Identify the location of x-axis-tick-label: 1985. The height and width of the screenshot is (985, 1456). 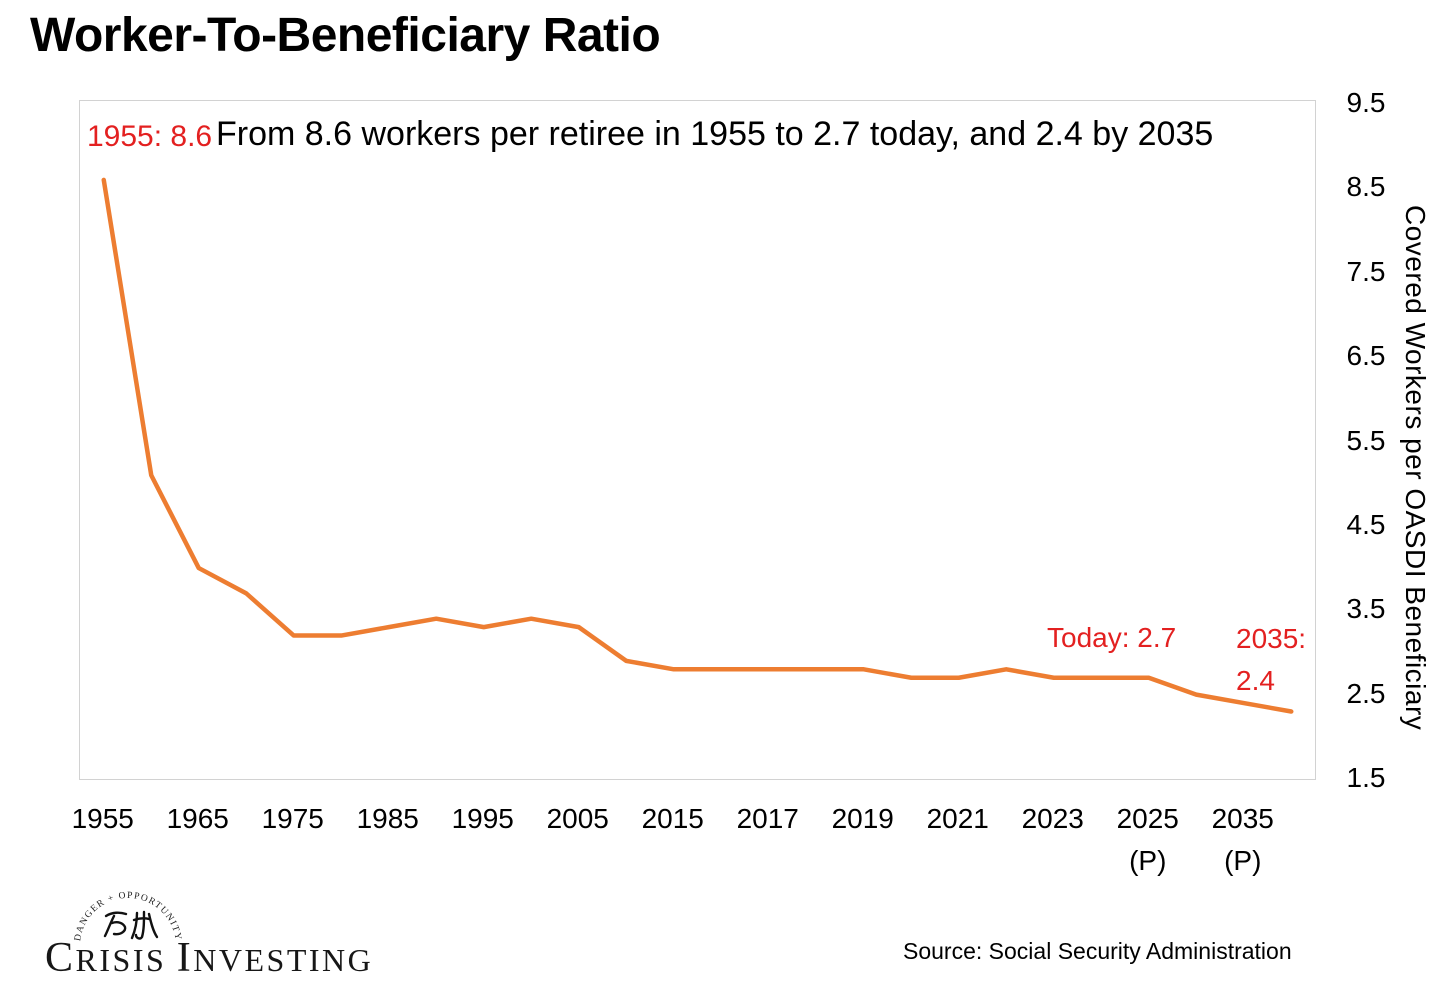
(388, 819).